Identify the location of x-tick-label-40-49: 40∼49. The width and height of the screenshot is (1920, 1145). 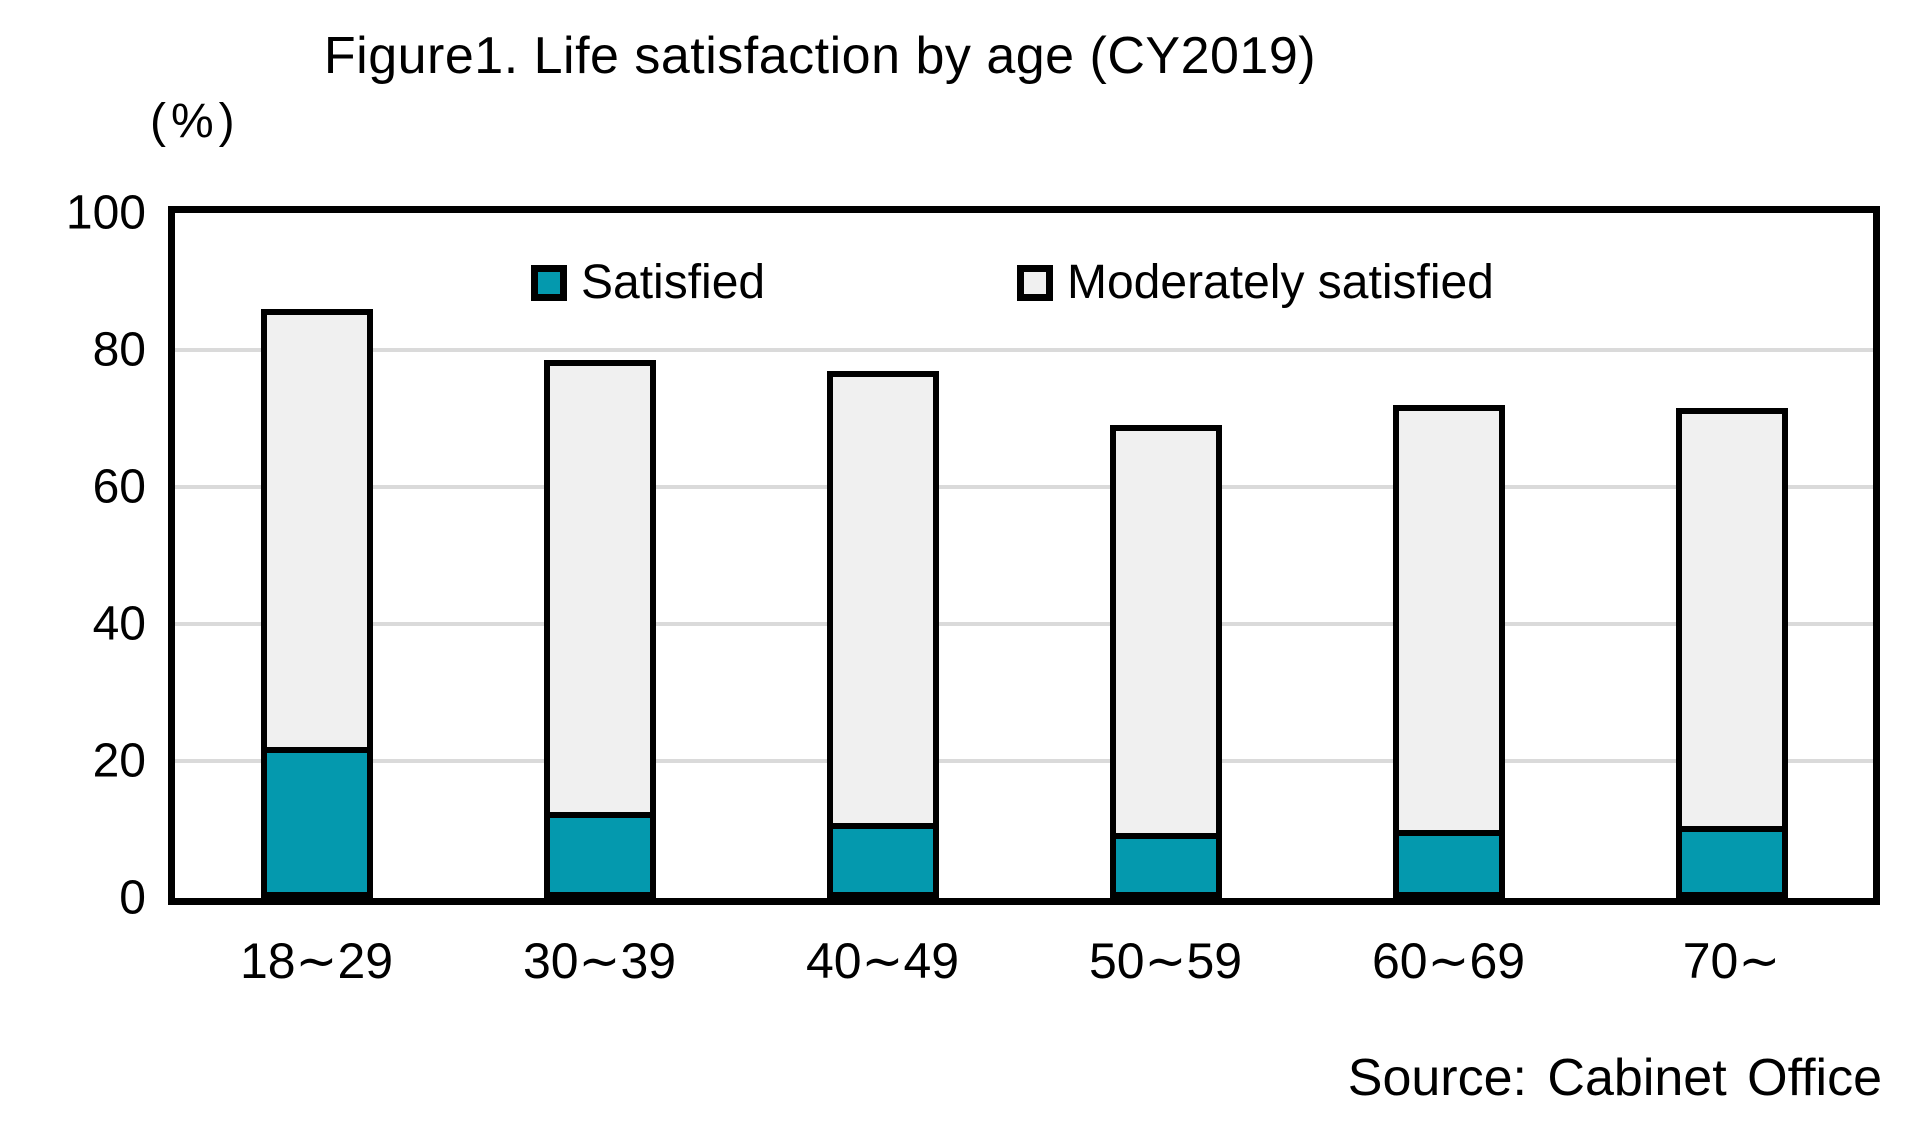
(882, 961).